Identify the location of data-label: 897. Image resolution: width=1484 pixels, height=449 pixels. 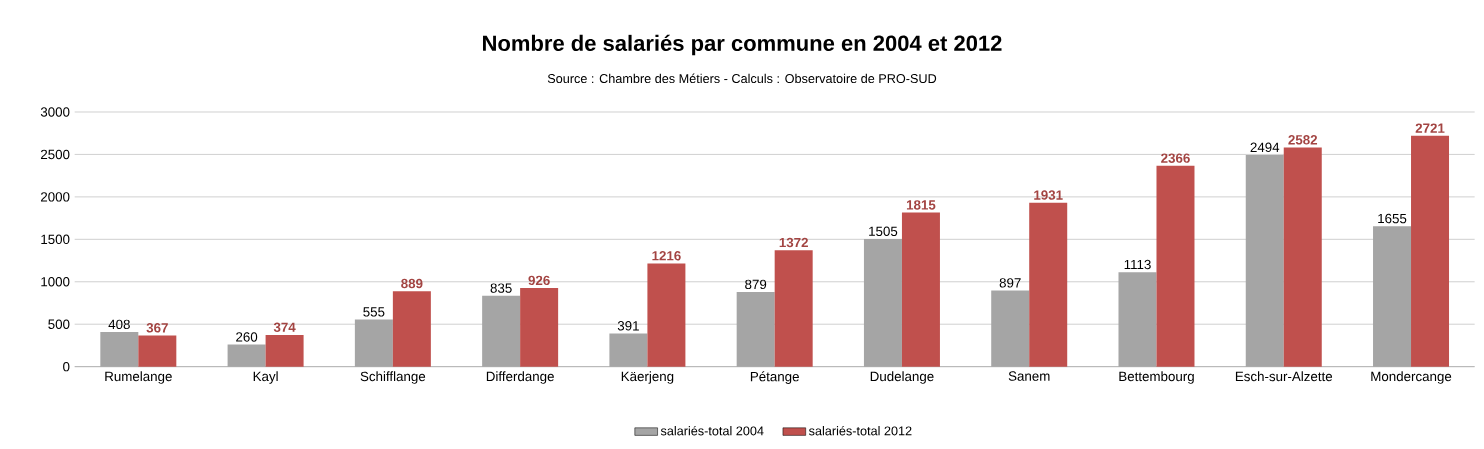
(1010, 283).